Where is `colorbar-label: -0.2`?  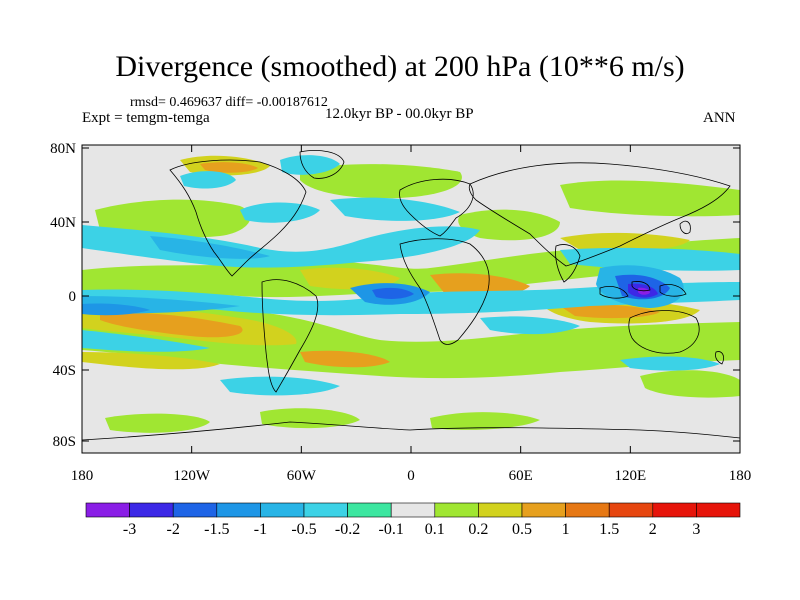
colorbar-label: -0.2 is located at coordinates (347, 529).